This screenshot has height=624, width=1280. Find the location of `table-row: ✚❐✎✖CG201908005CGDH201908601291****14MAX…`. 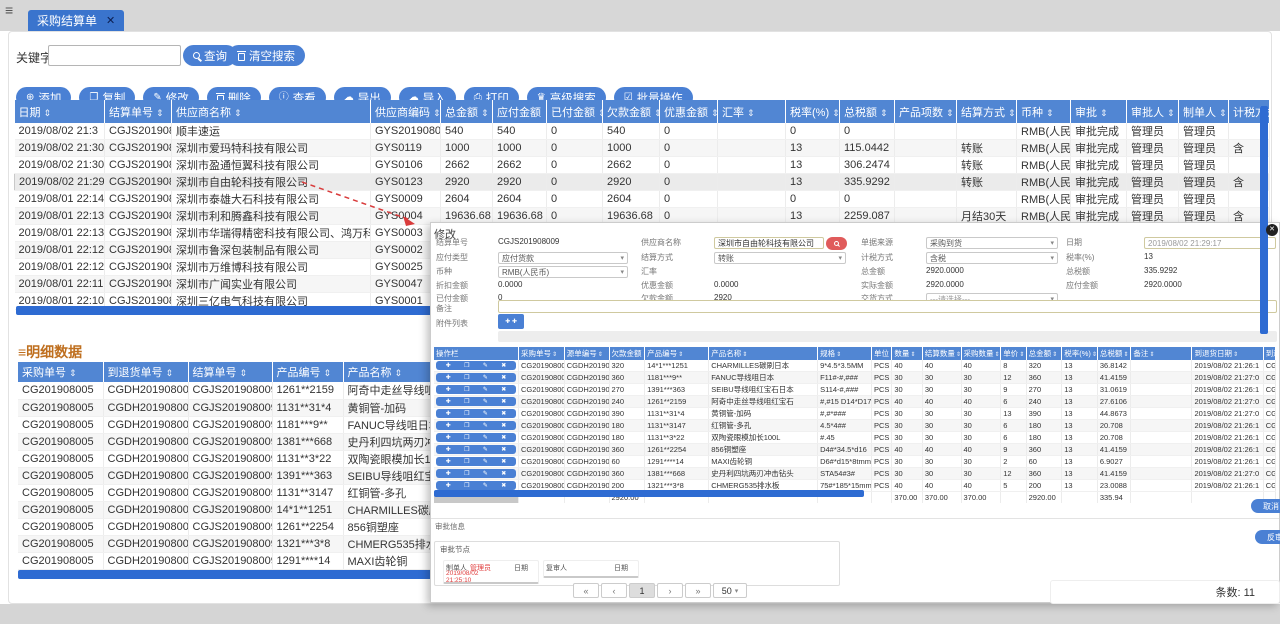

table-row: ✚❐✎✖CG201908005CGDH201908601291****14MAX… is located at coordinates (855, 461).